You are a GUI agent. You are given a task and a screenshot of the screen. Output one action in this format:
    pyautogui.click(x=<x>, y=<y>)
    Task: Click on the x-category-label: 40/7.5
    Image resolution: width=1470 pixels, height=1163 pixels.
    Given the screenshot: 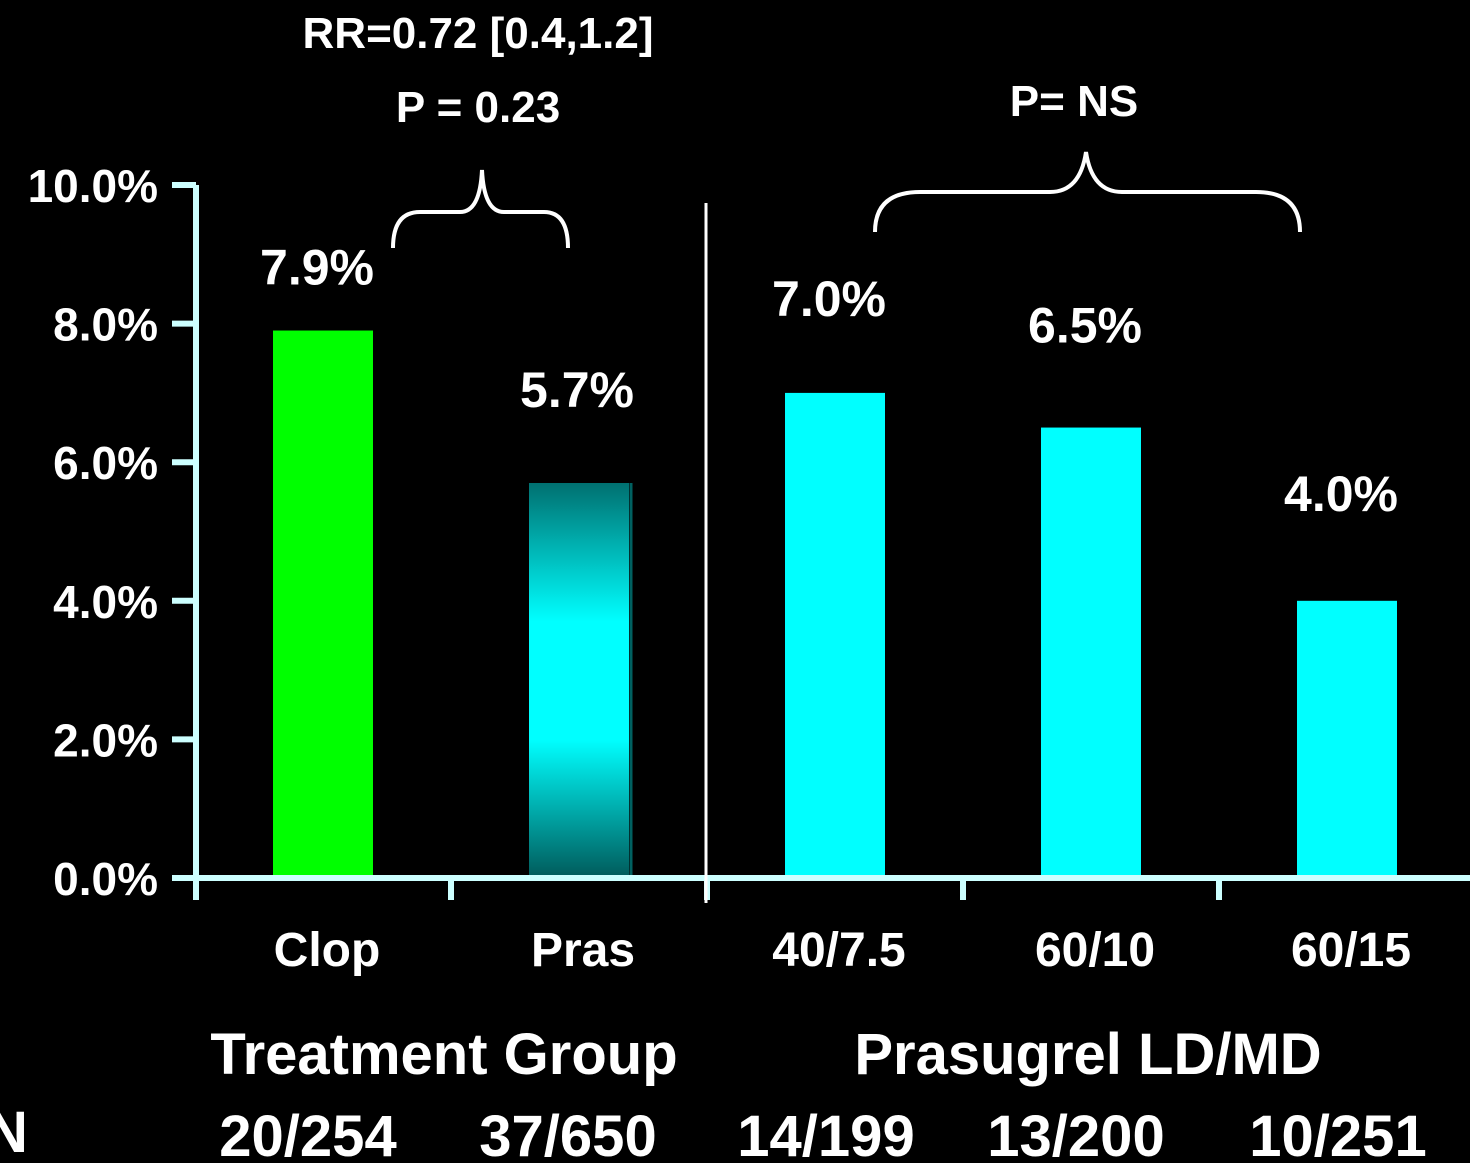 What is the action you would take?
    pyautogui.click(x=838, y=950)
    